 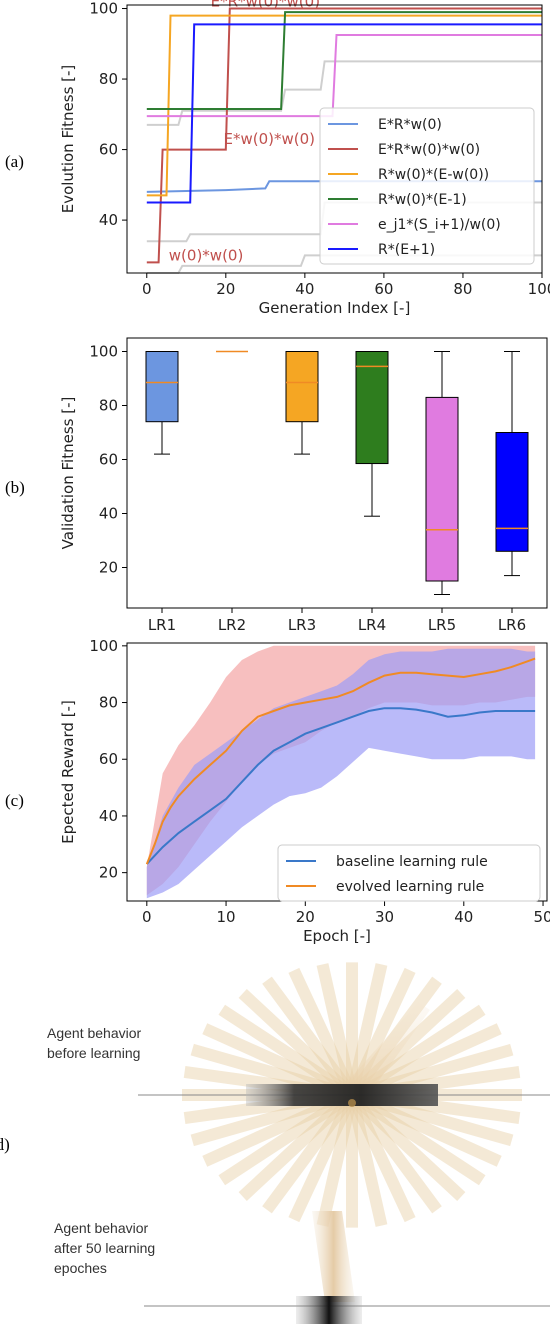 What do you see at coordinates (206, 255) in the screenshot?
I see `annotation-label: w(0)*w(0)` at bounding box center [206, 255].